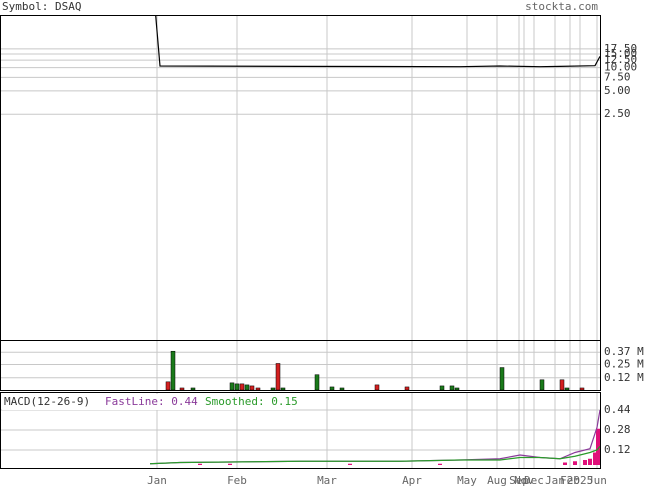 The width and height of the screenshot is (655, 486). I want to click on site: stockta.com, so click(561, 6).